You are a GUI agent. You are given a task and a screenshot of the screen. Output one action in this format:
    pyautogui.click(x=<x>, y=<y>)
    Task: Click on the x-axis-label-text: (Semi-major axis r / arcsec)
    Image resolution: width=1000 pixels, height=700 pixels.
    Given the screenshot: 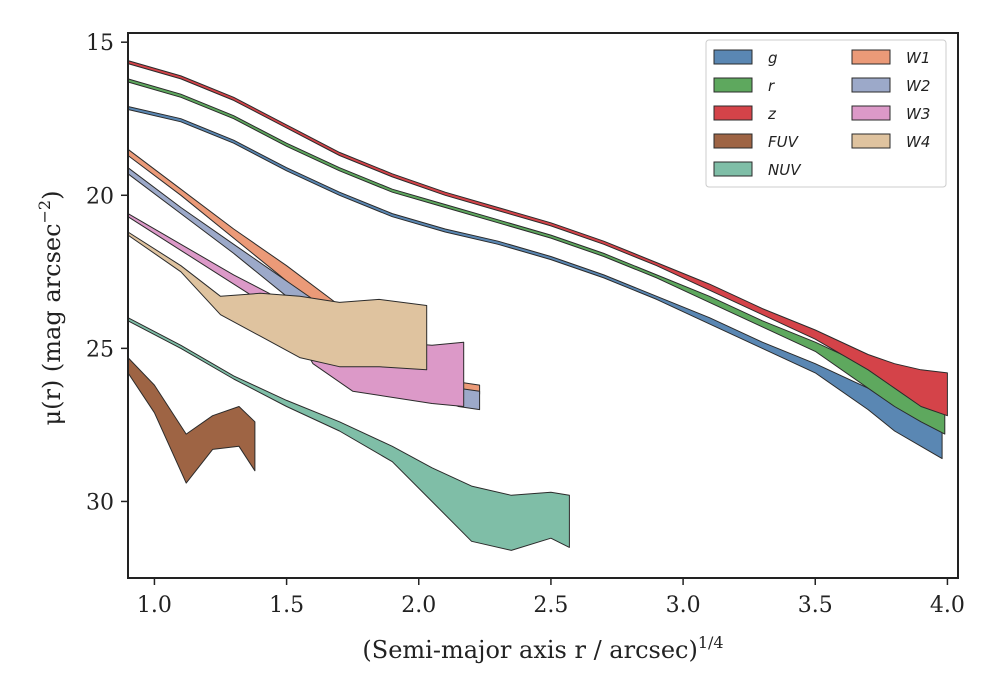 What is the action you would take?
    pyautogui.click(x=529, y=650)
    